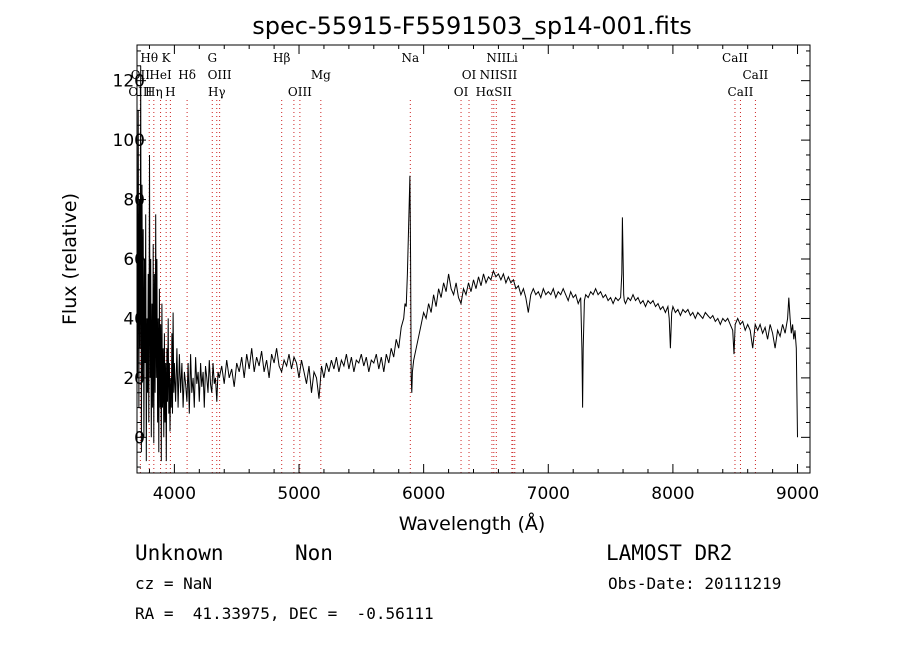 The width and height of the screenshot is (900, 650). I want to click on emission-line-label: Mg, so click(321, 75).